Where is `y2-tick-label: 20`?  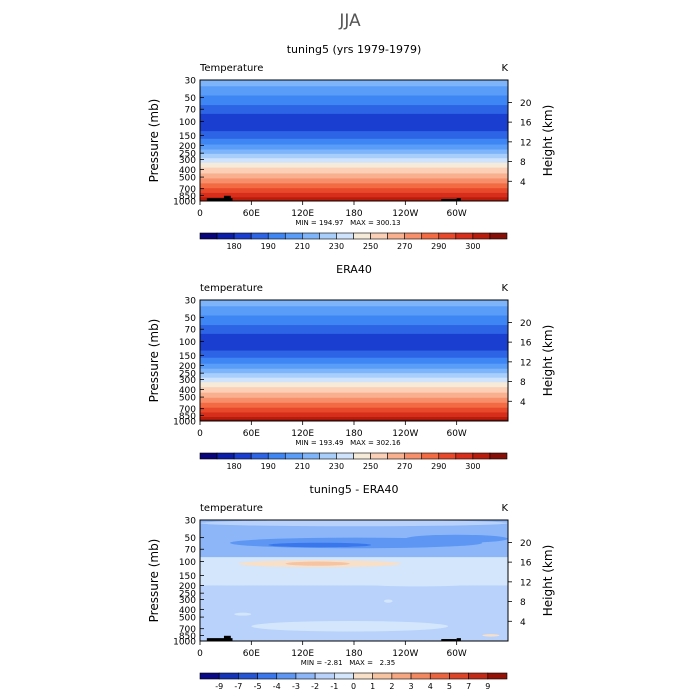
y2-tick-label: 20 is located at coordinates (526, 544).